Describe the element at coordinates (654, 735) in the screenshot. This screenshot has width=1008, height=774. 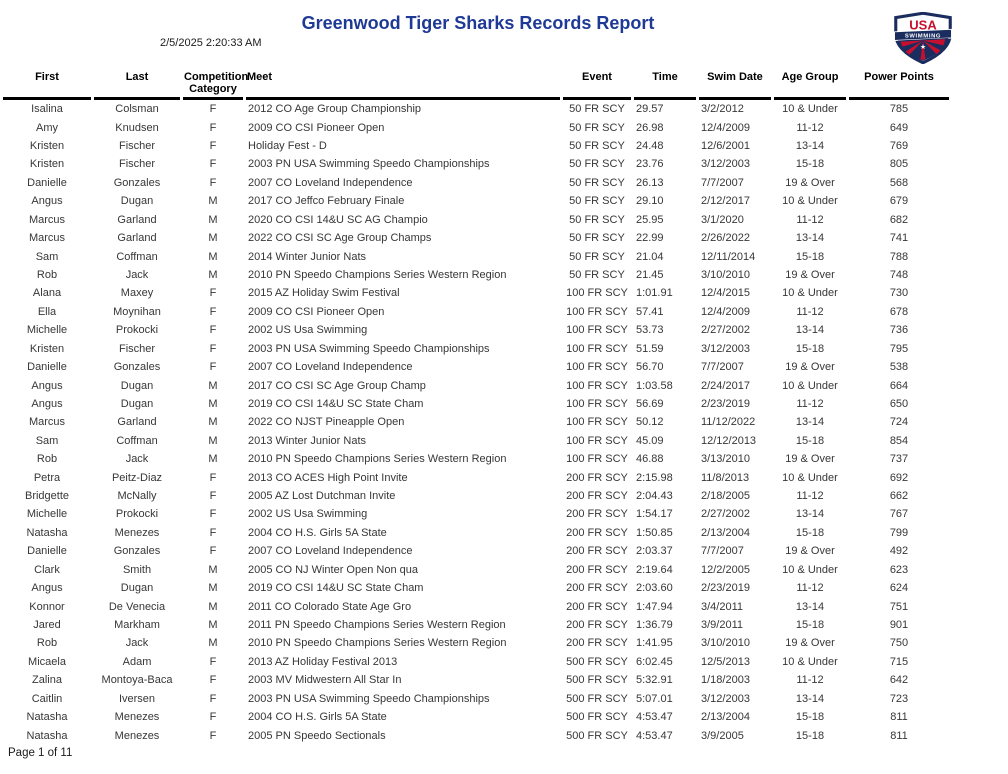
I see `cell-time: 4:53.47` at that location.